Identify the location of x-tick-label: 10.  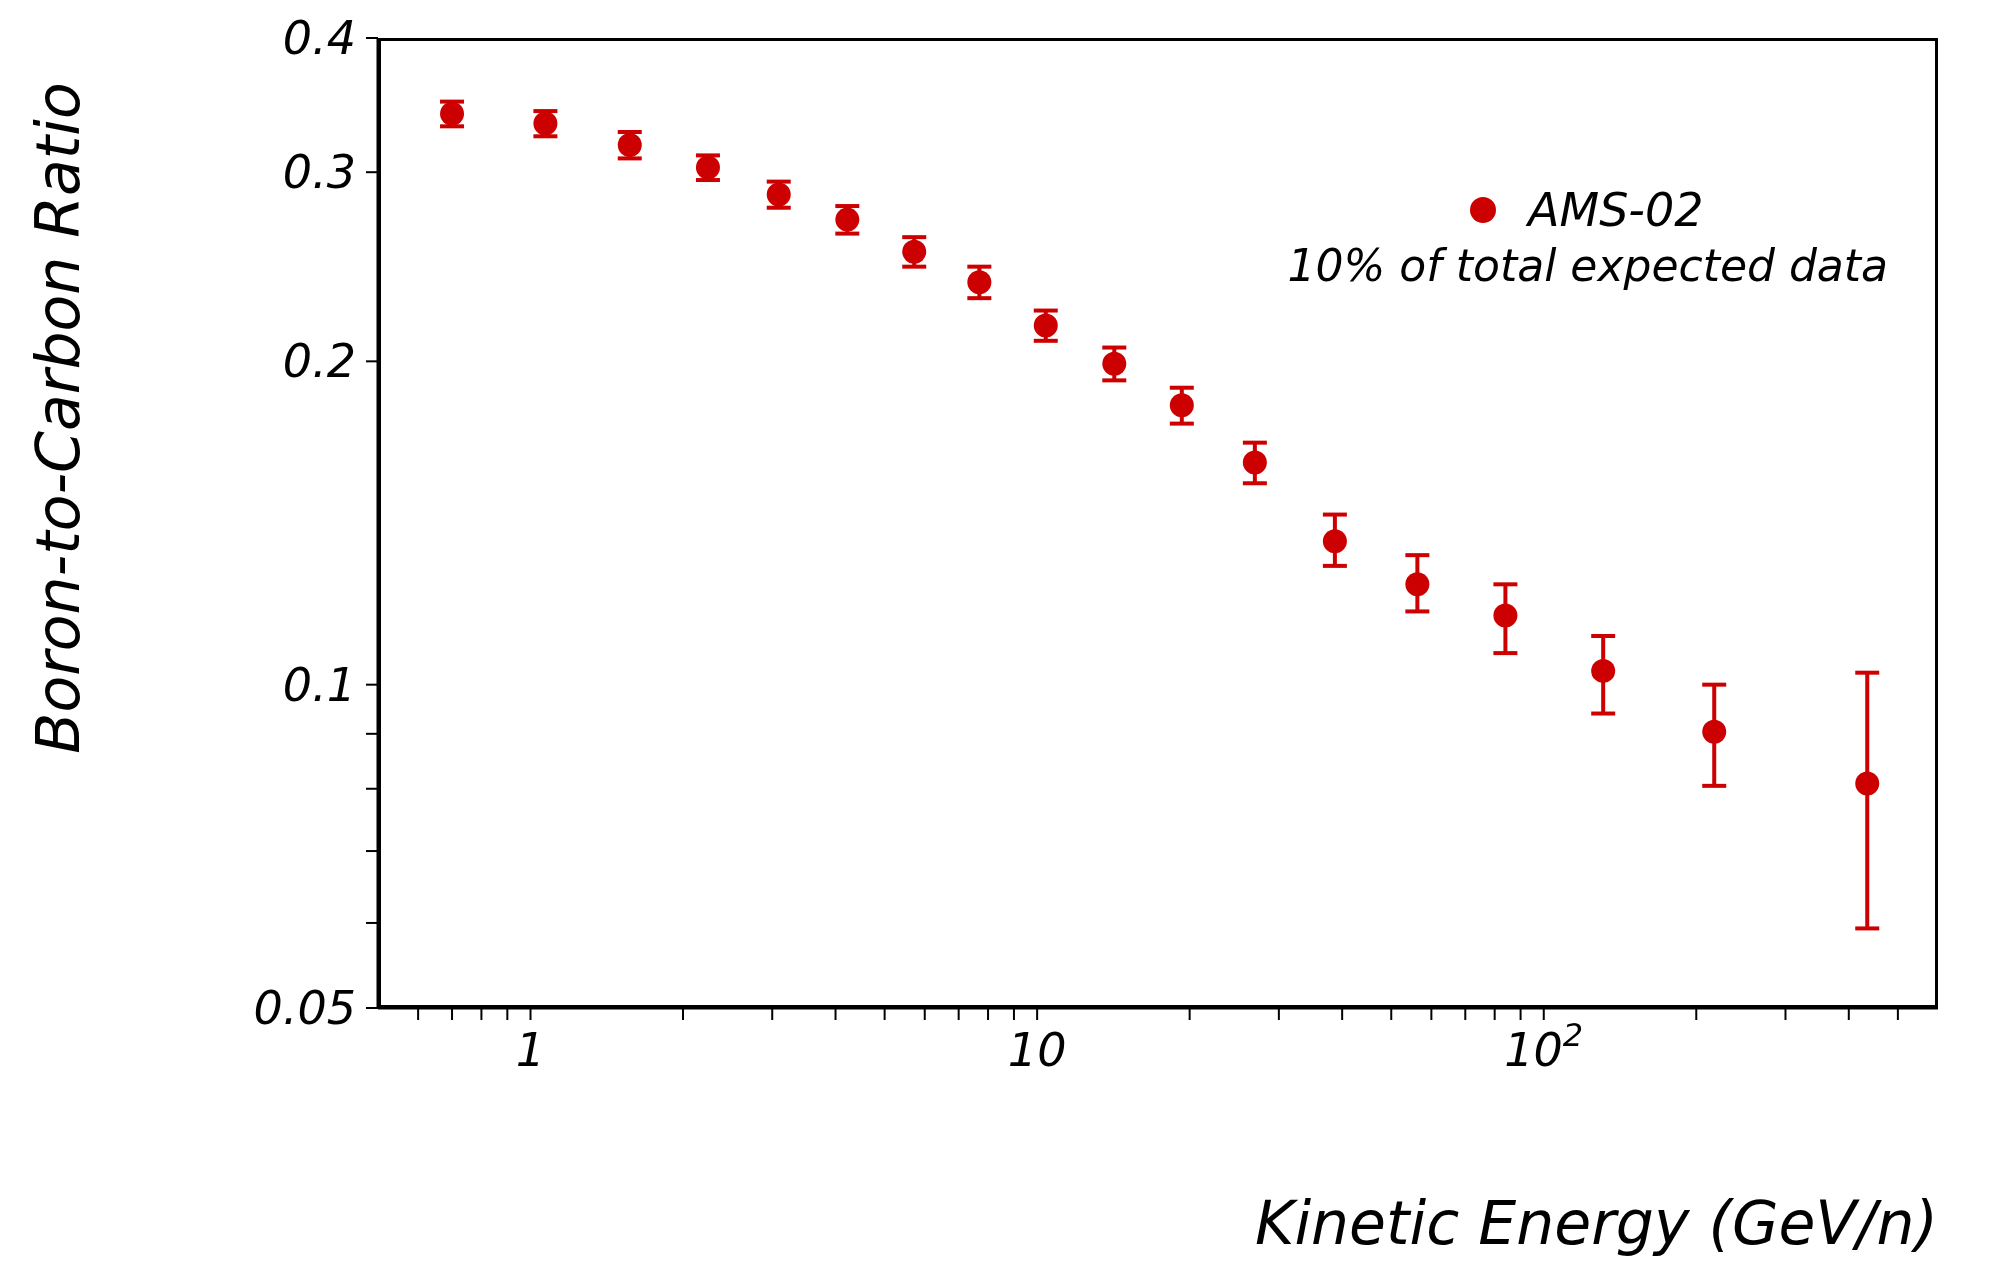
(1037, 1050).